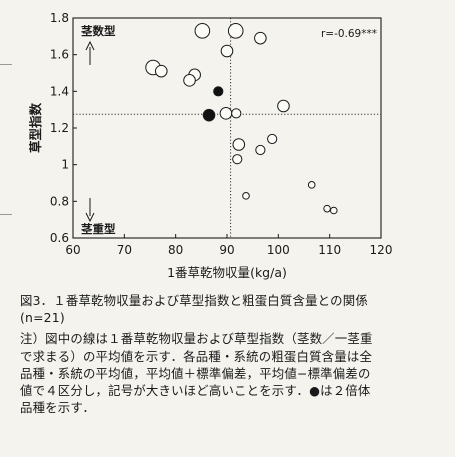 This screenshot has height=457, width=455. Describe the element at coordinates (35, 128) in the screenshot. I see `y-axis-title: 草型指数` at that location.